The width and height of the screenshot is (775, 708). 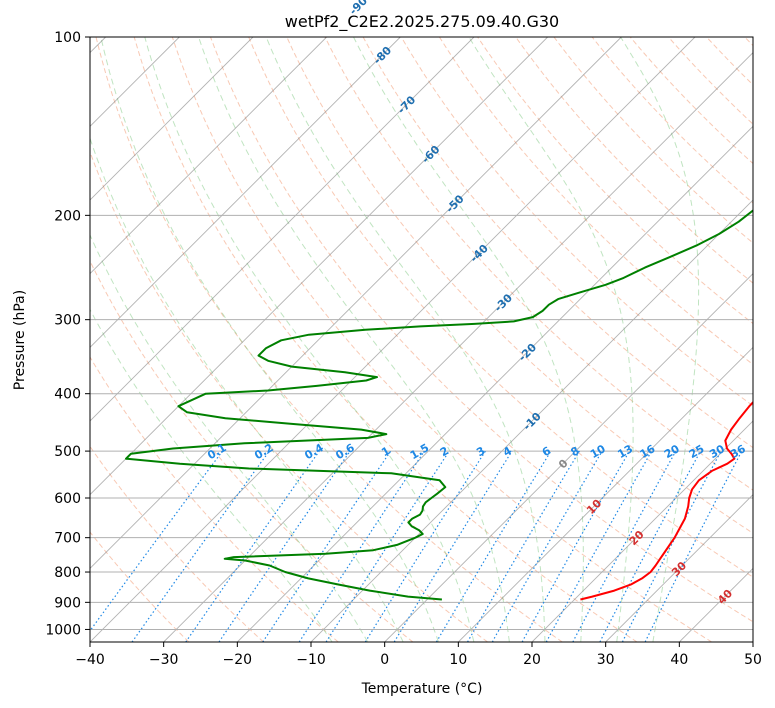 I want to click on x-tick-label: 0, so click(x=384, y=660).